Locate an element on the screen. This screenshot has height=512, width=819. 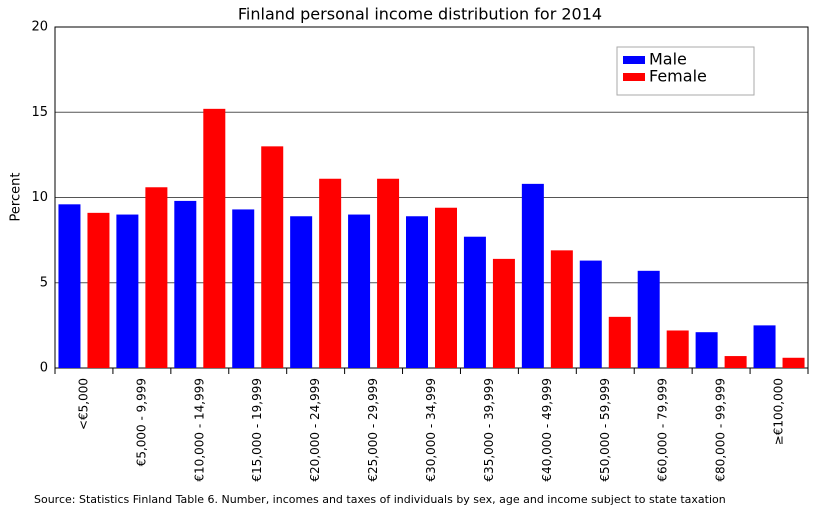
x-tick-label: €25,000 - 29,999 is located at coordinates (373, 430).